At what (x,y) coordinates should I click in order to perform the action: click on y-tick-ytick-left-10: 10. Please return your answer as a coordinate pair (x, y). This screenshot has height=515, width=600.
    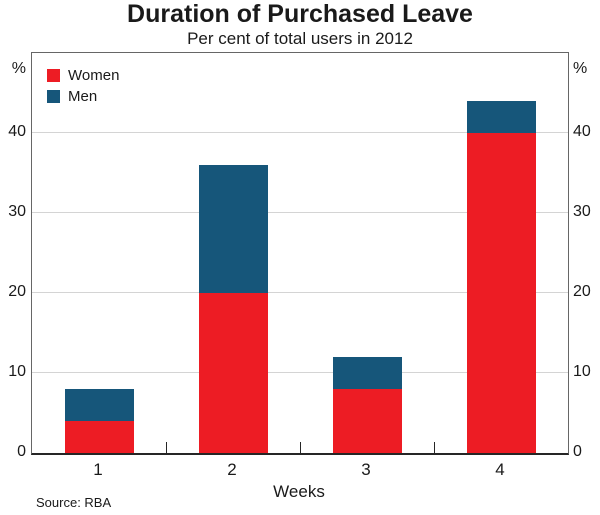
    Looking at the image, I should click on (17, 371).